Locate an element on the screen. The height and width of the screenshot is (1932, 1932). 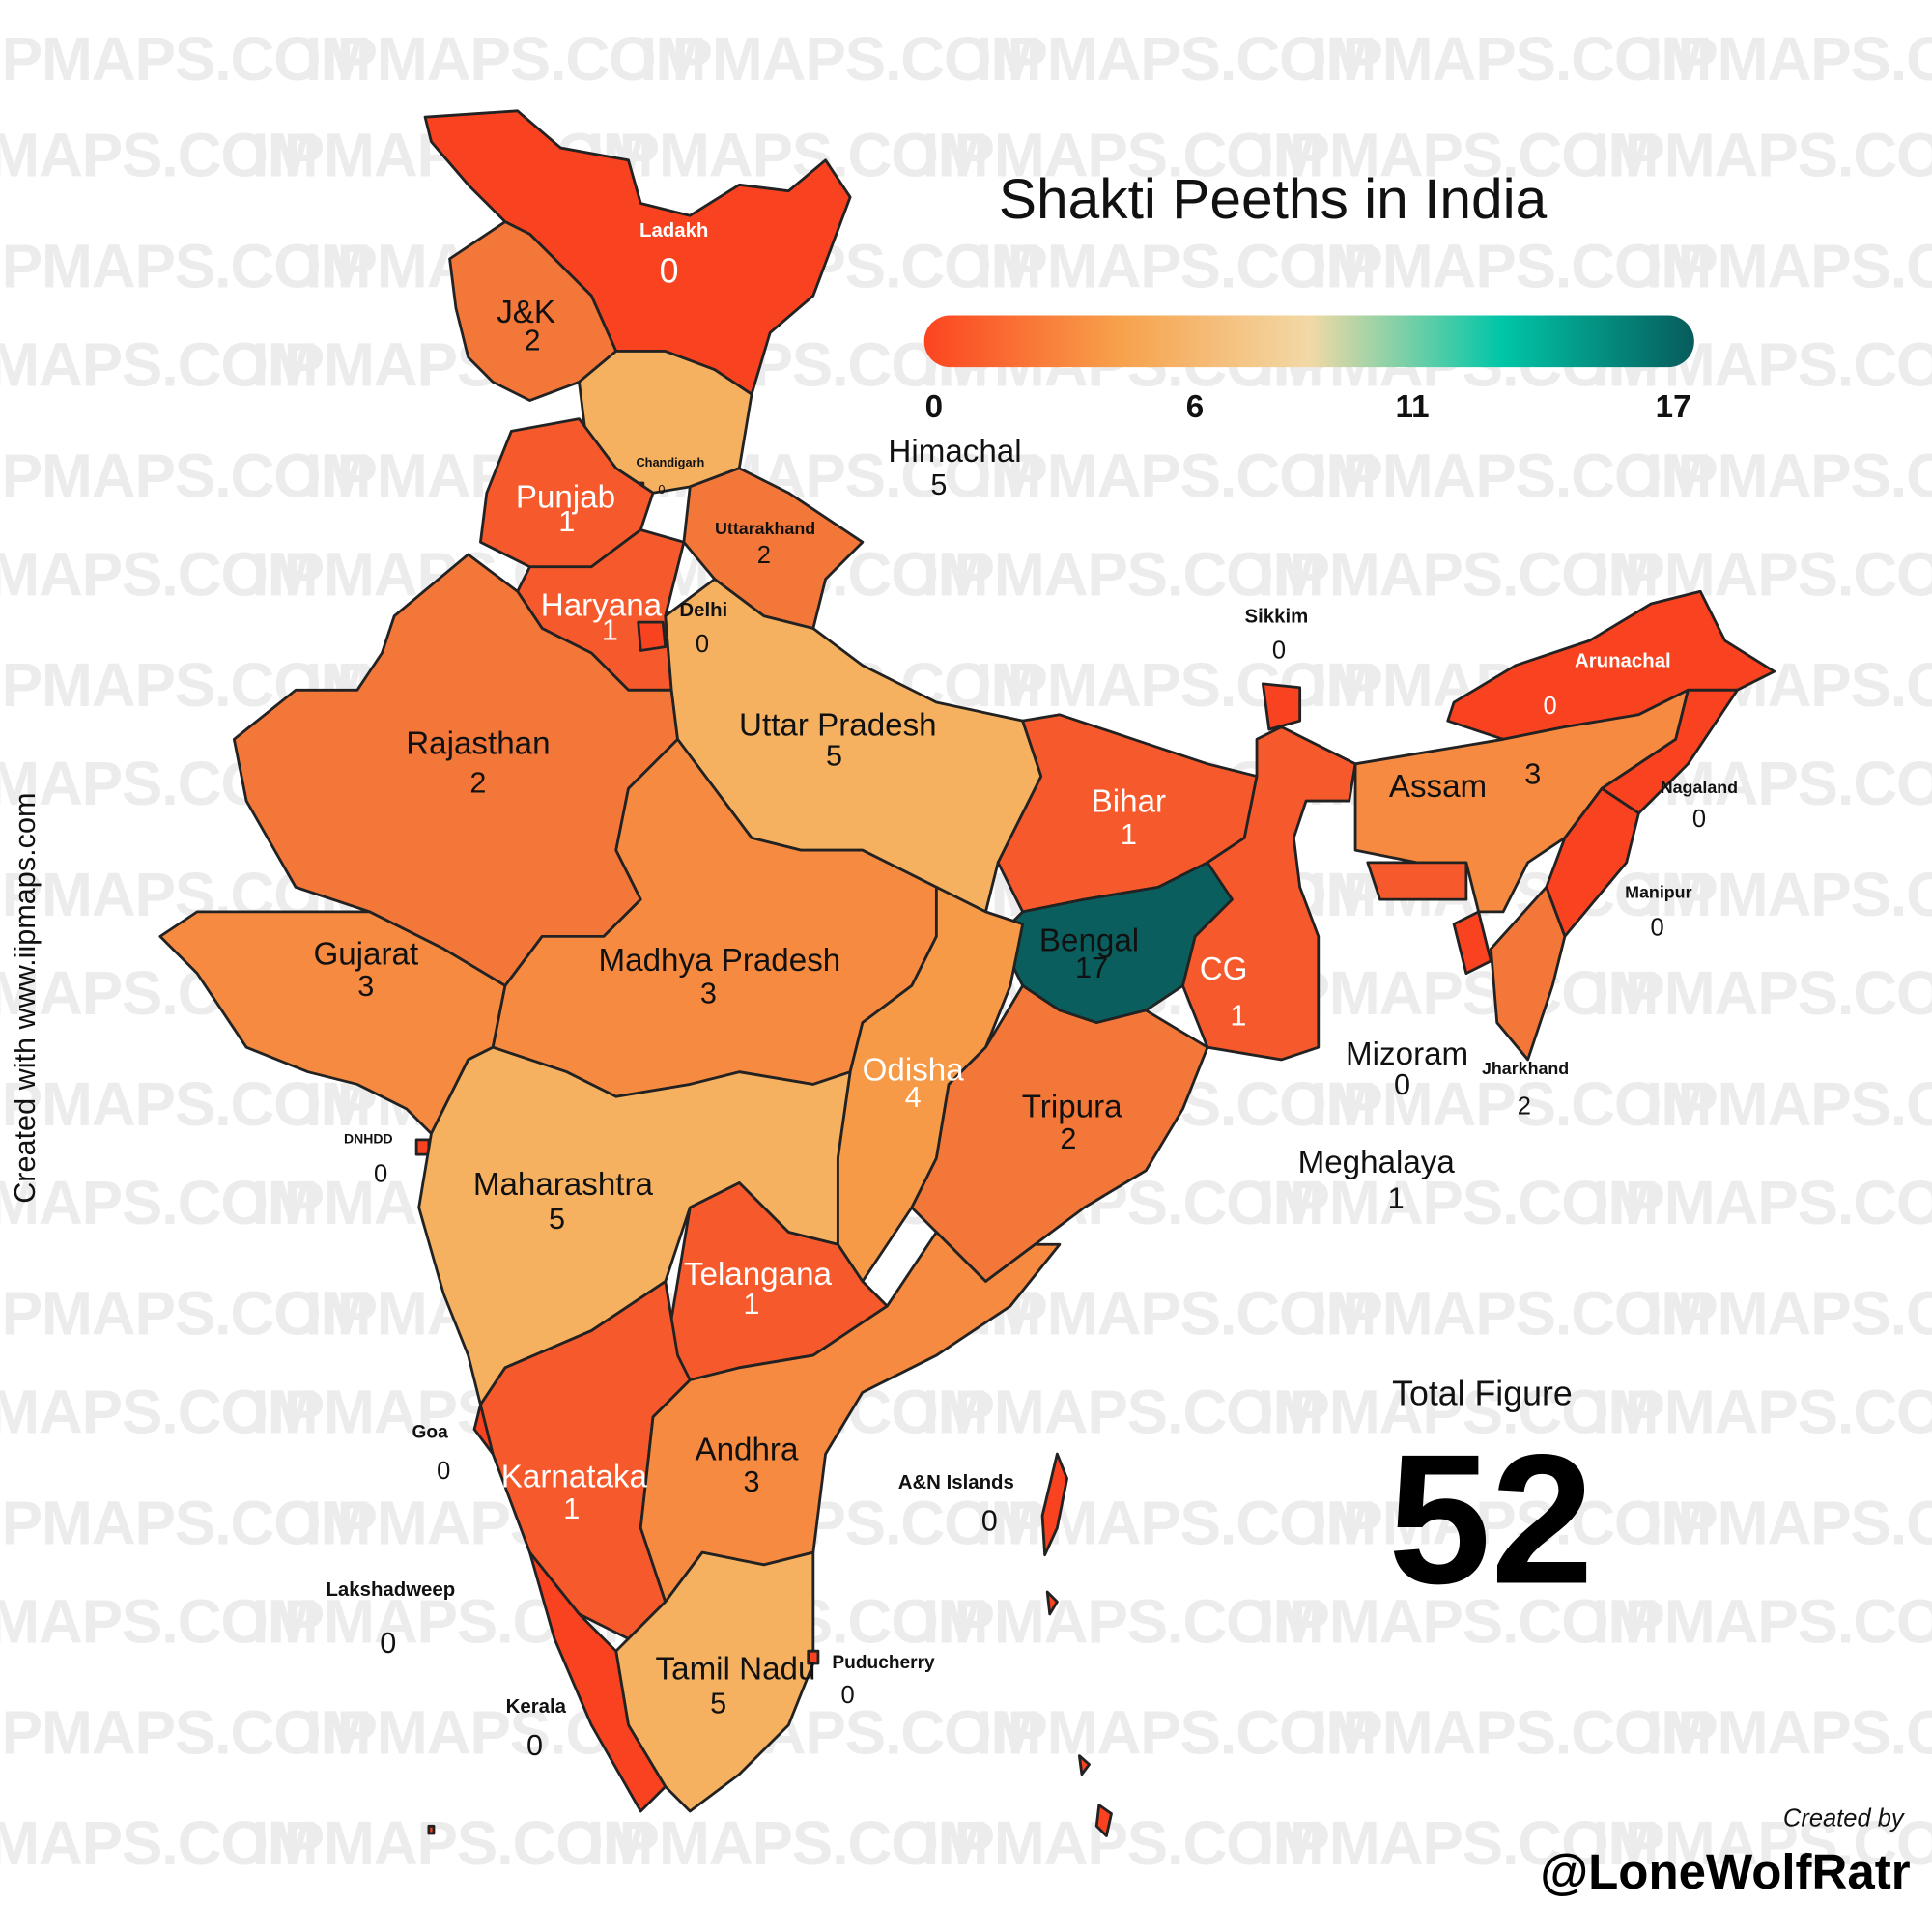
state-name: Arunachal is located at coordinates (1623, 660).